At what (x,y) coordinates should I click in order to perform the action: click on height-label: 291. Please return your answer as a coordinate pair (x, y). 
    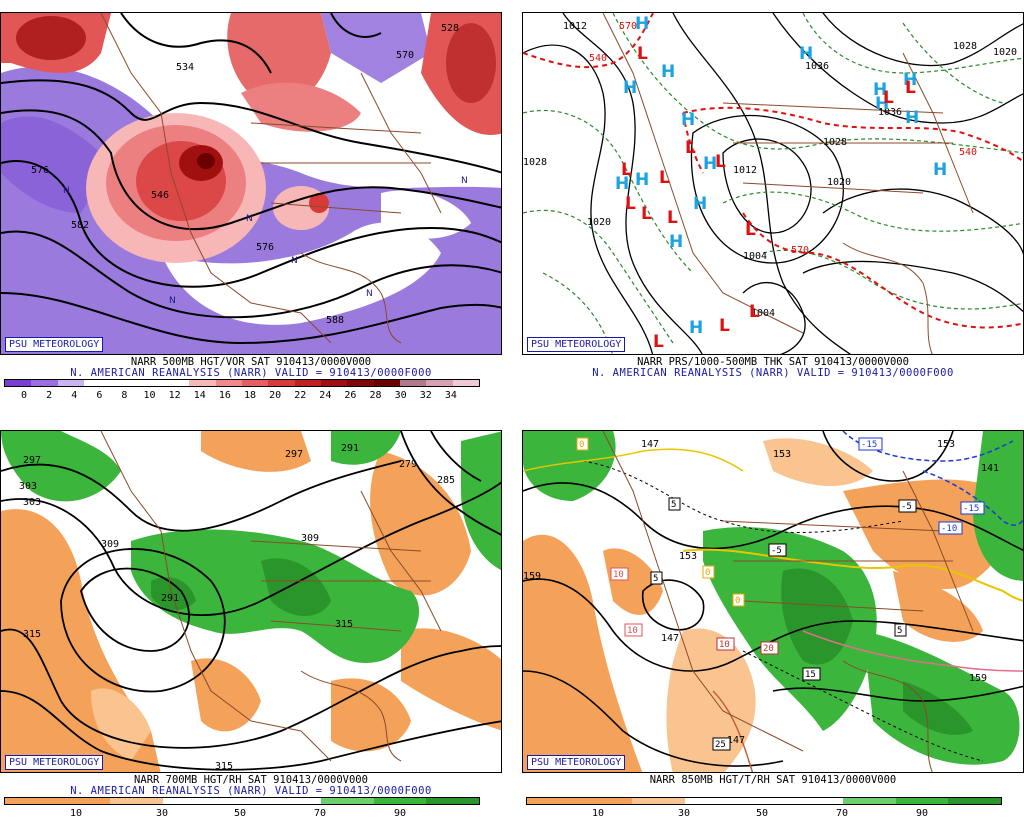
    Looking at the image, I should click on (350, 448).